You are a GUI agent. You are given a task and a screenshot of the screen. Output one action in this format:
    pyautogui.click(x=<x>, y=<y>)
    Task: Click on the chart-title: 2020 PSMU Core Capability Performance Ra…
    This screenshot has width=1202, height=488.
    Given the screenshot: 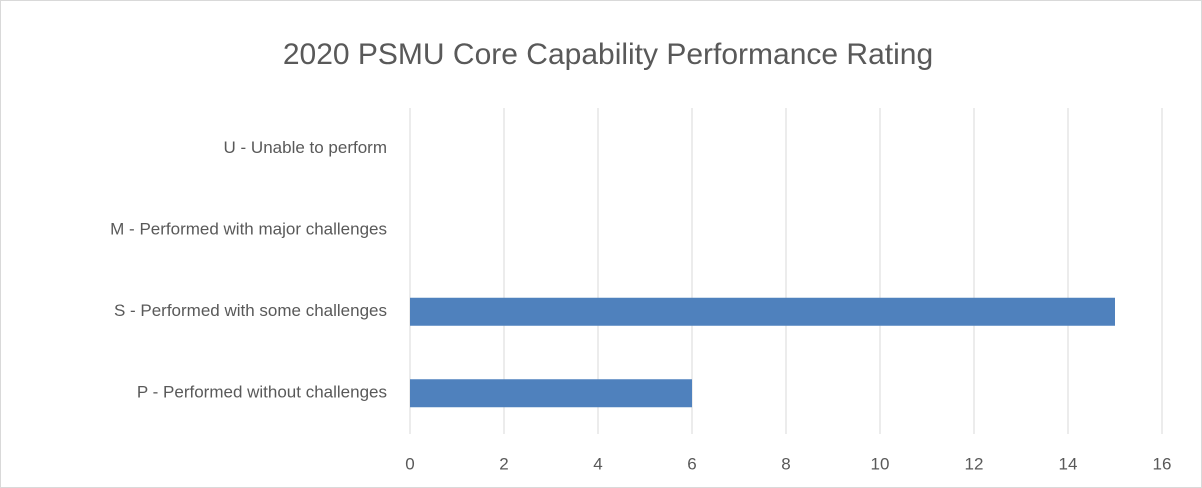 What is the action you would take?
    pyautogui.click(x=608, y=54)
    